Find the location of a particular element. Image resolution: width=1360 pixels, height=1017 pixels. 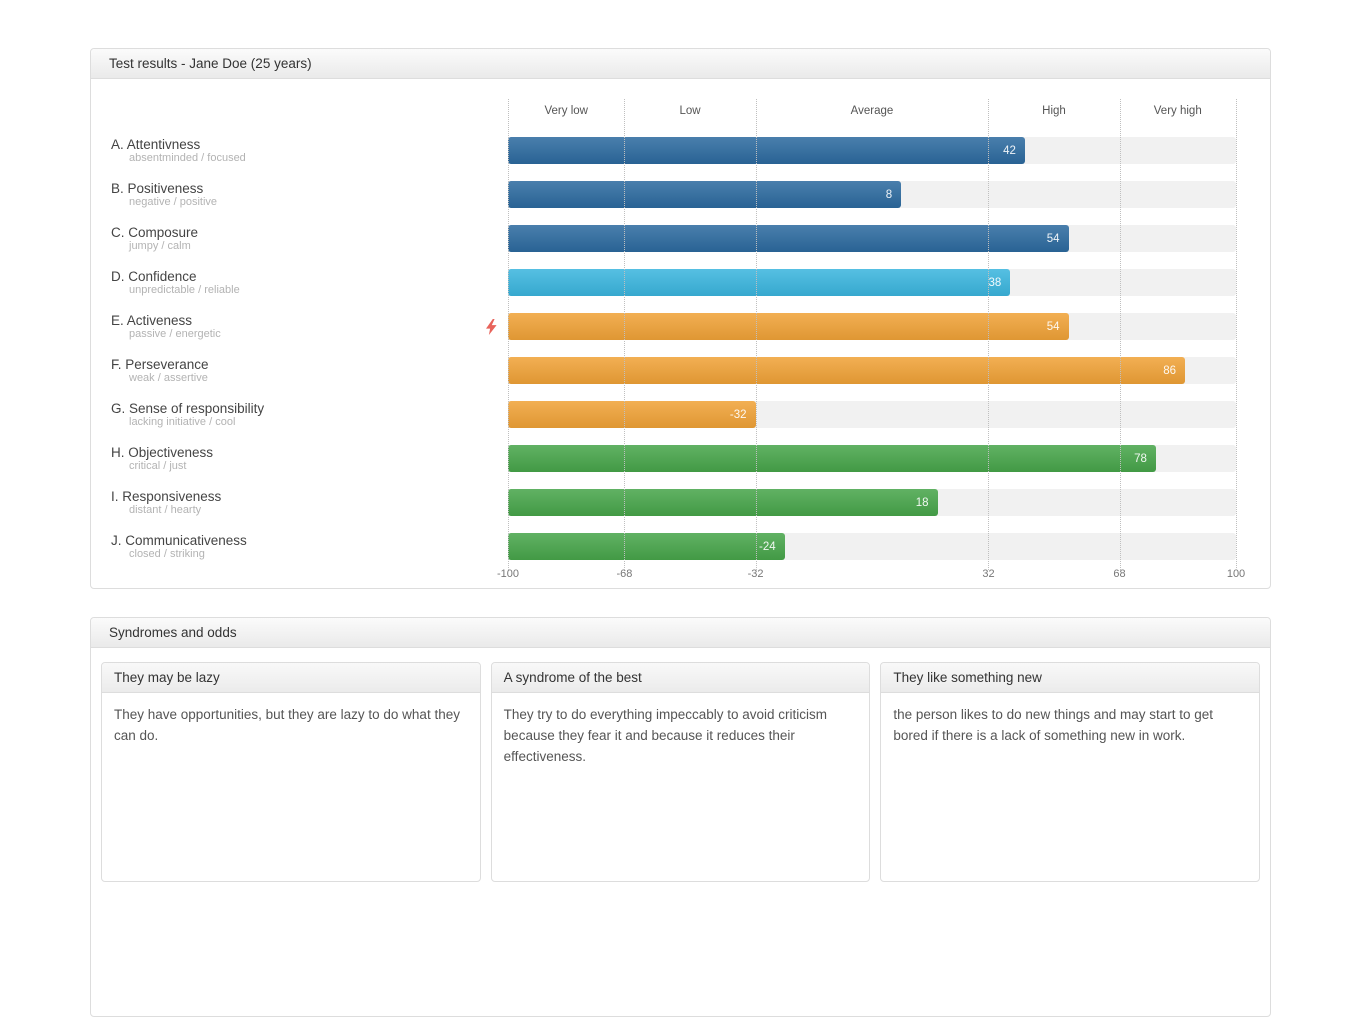

trait-title: I. Responsiveness is located at coordinates (166, 496).